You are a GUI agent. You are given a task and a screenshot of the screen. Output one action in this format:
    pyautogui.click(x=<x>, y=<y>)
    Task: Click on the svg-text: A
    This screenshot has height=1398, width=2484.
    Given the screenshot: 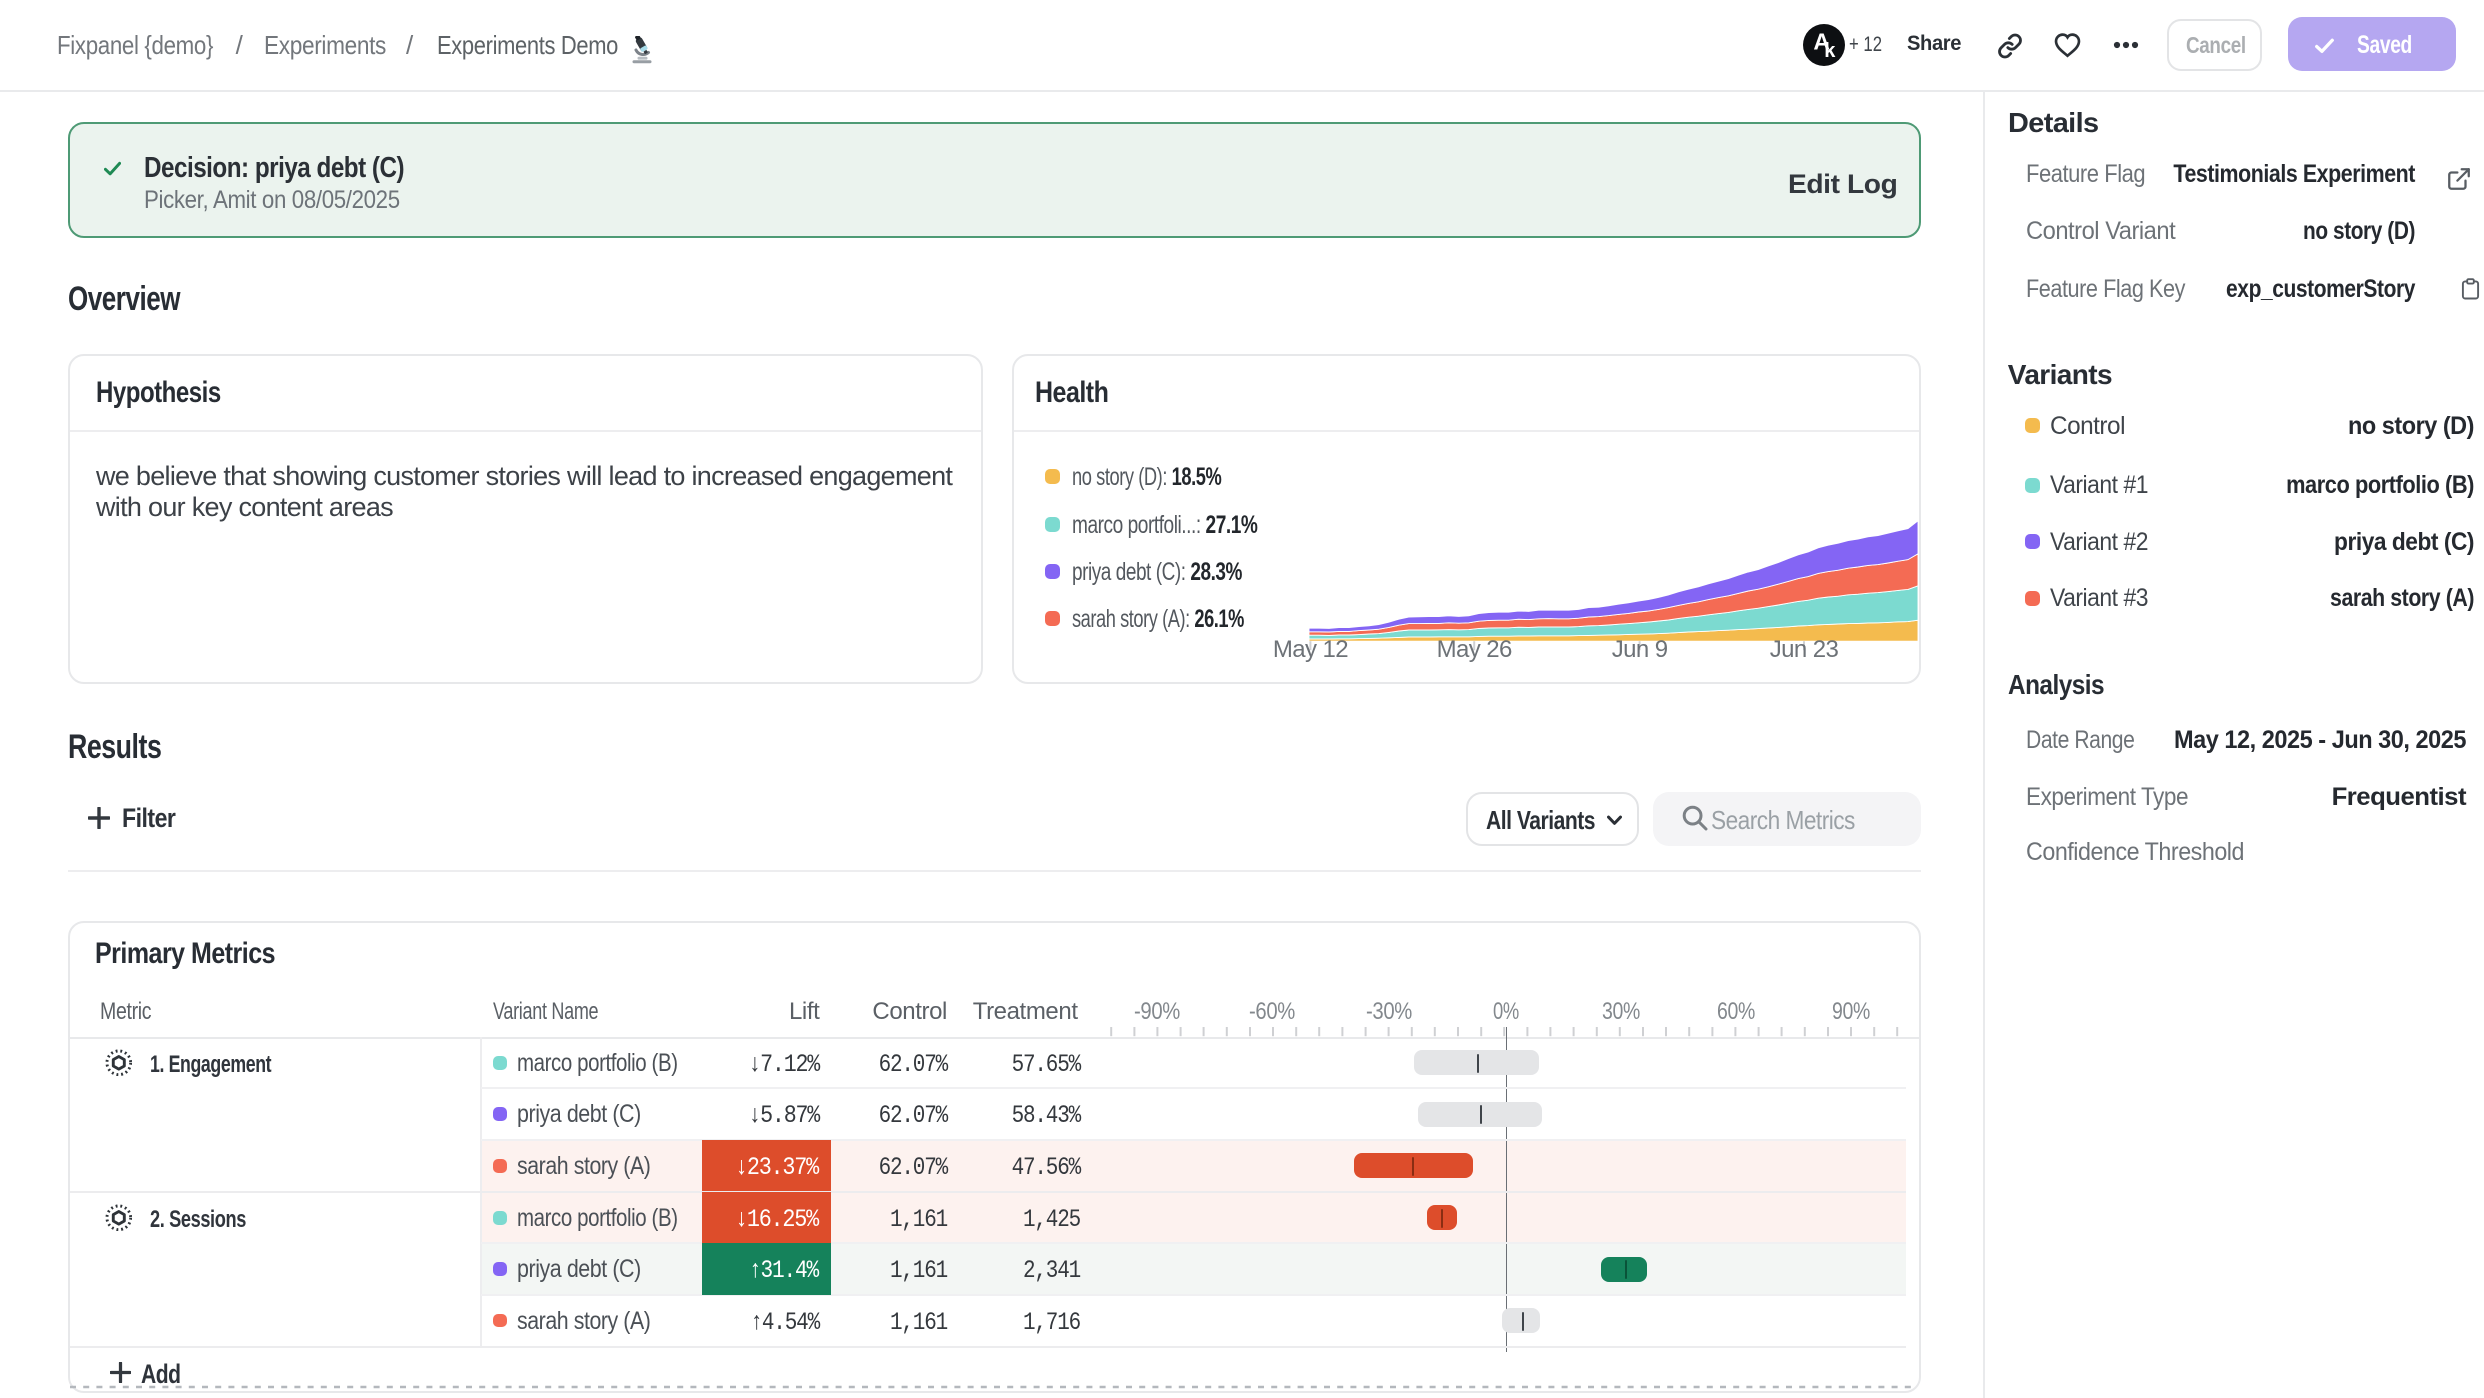 What is the action you would take?
    pyautogui.click(x=1821, y=42)
    